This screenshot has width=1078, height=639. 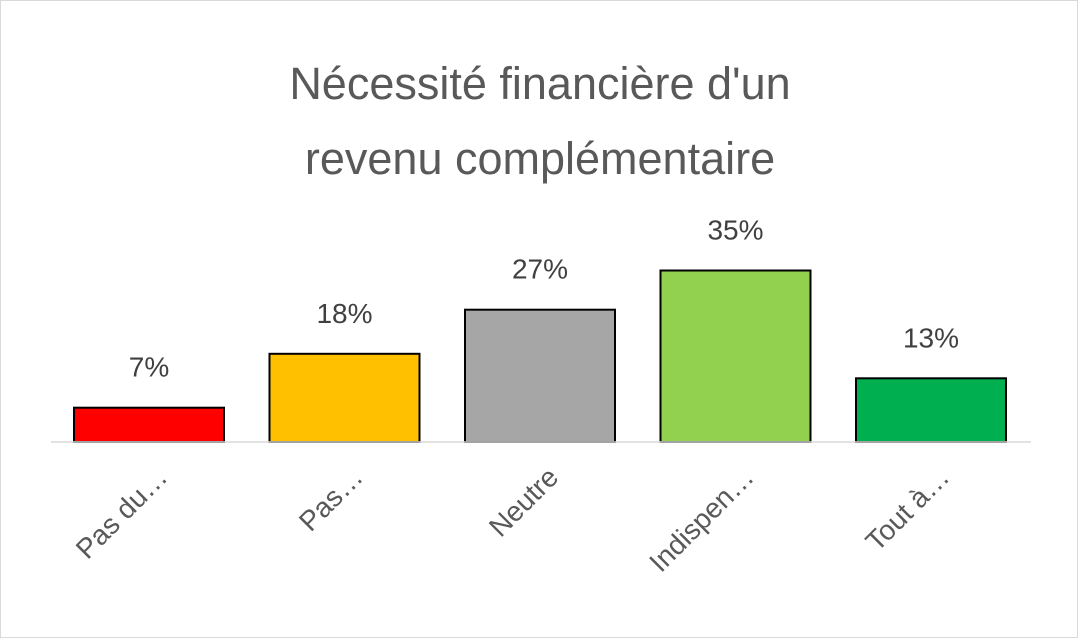 What do you see at coordinates (931, 337) in the screenshot?
I see `data-label-5: 13%` at bounding box center [931, 337].